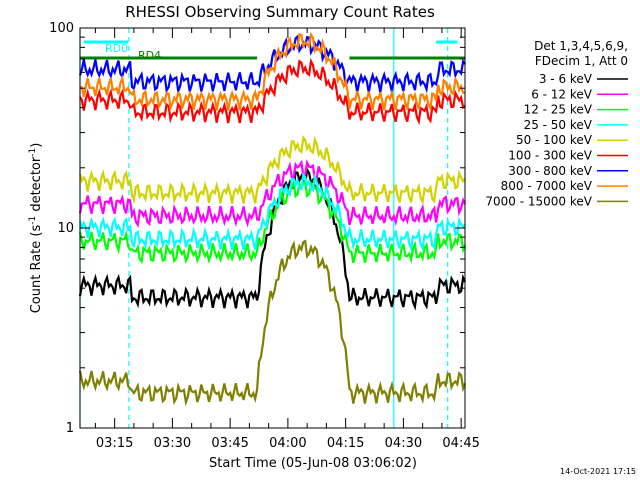  Describe the element at coordinates (460, 443) in the screenshot. I see `x-tick-label: 04:45` at that location.